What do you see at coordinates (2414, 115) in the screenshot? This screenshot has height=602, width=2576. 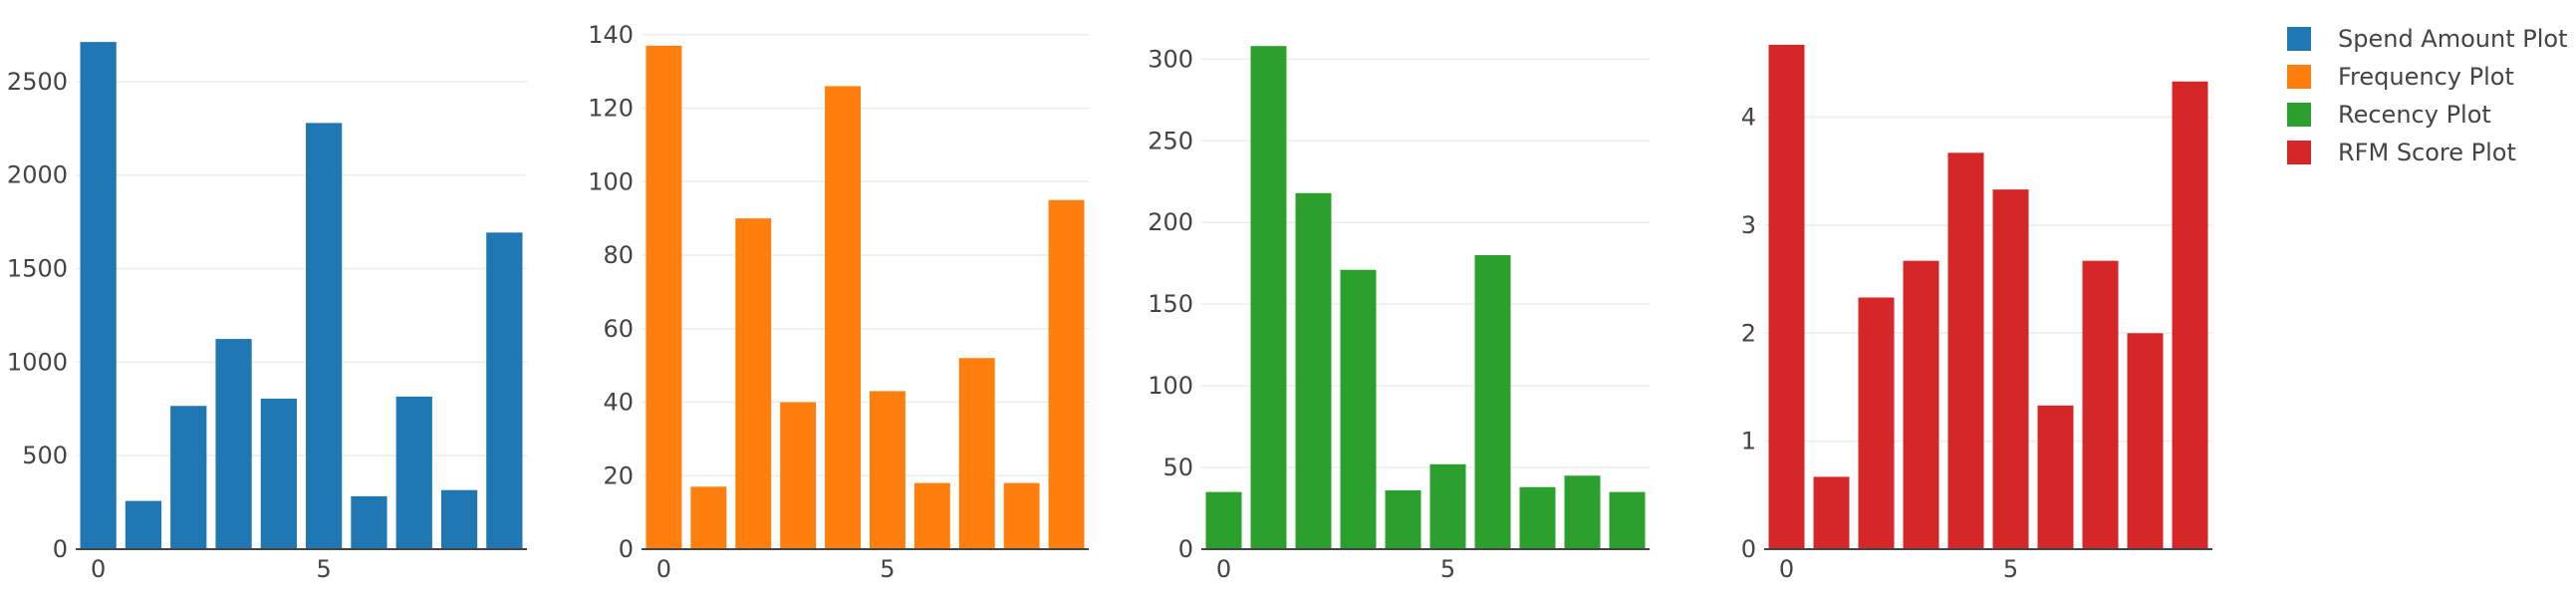 I see `legend-label: Recency Plot` at bounding box center [2414, 115].